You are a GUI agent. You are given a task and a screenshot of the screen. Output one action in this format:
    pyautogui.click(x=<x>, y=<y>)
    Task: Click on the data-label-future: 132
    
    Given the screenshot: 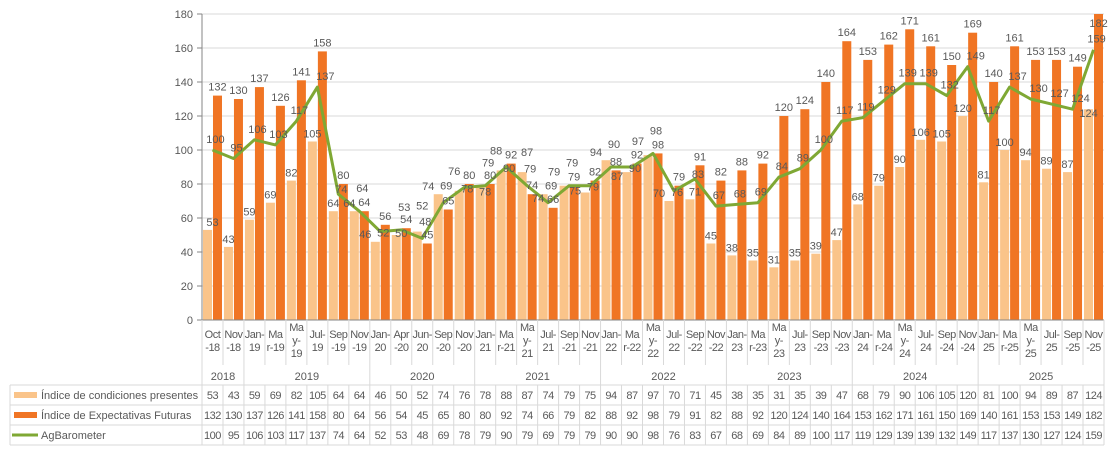 What is the action you would take?
    pyautogui.click(x=217, y=88)
    